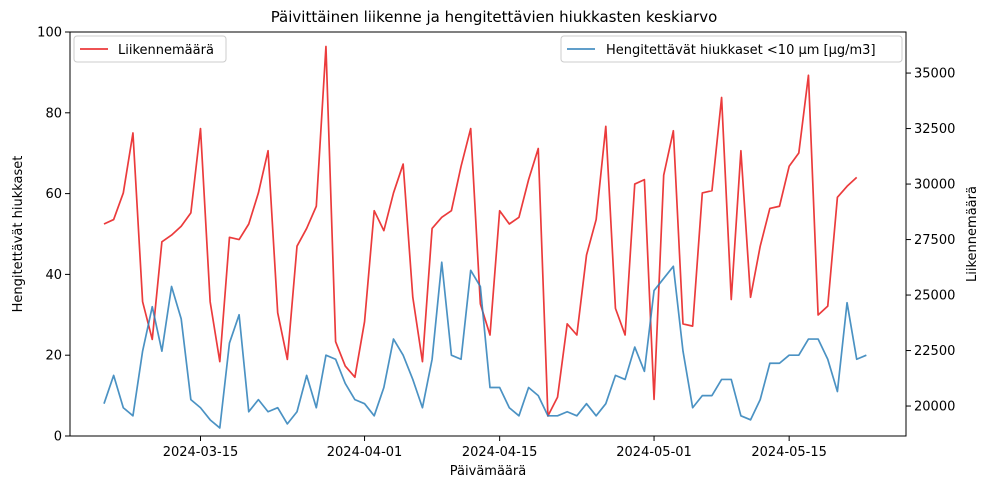  Describe the element at coordinates (972, 234) in the screenshot. I see `right-y-axis-label: Liikennemäärä` at that location.